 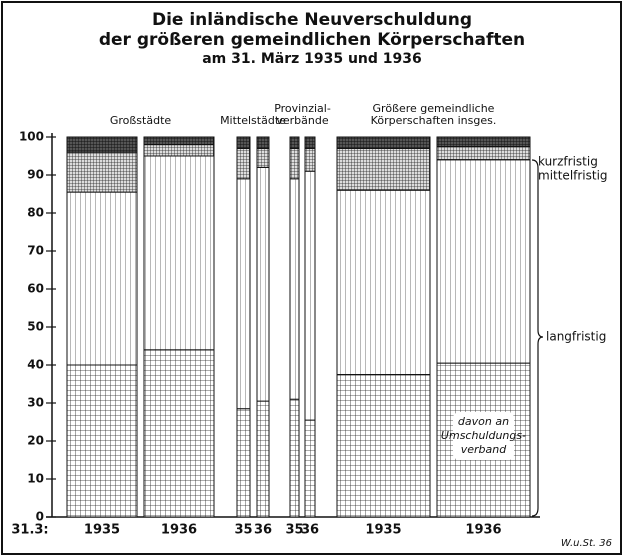 What do you see at coordinates (568, 162) in the screenshot?
I see `legend-label: kurzfristig` at bounding box center [568, 162].